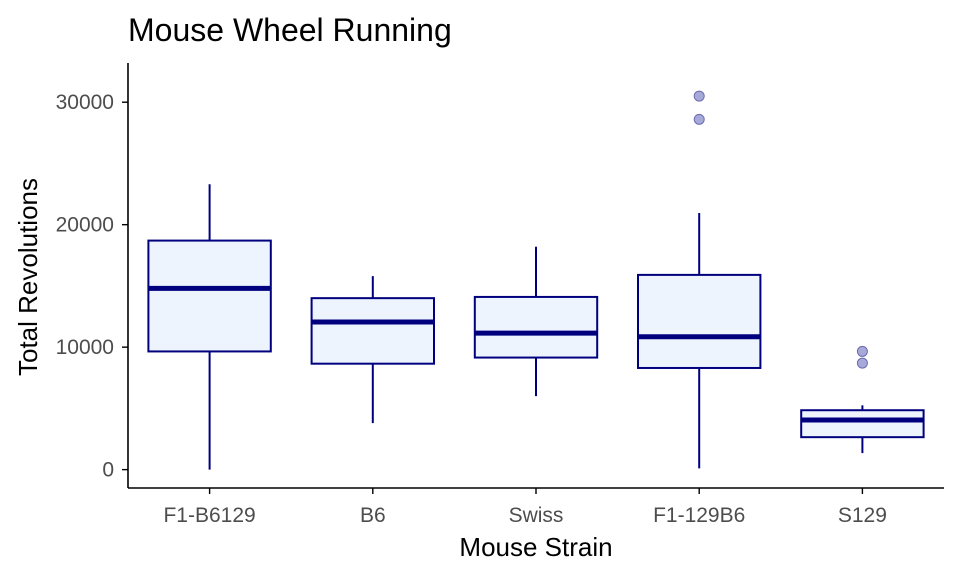 The image size is (960, 576). What do you see at coordinates (373, 515) in the screenshot?
I see `x-tick-label: B6` at bounding box center [373, 515].